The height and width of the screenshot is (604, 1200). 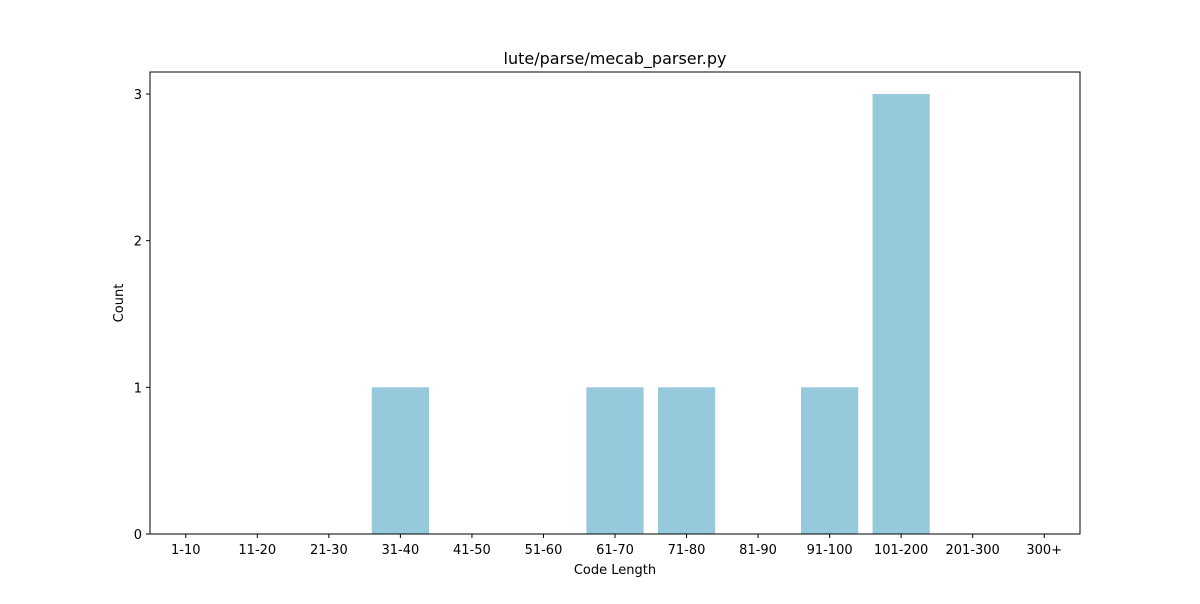 What do you see at coordinates (1044, 550) in the screenshot?
I see `x-tick-label: 300+` at bounding box center [1044, 550].